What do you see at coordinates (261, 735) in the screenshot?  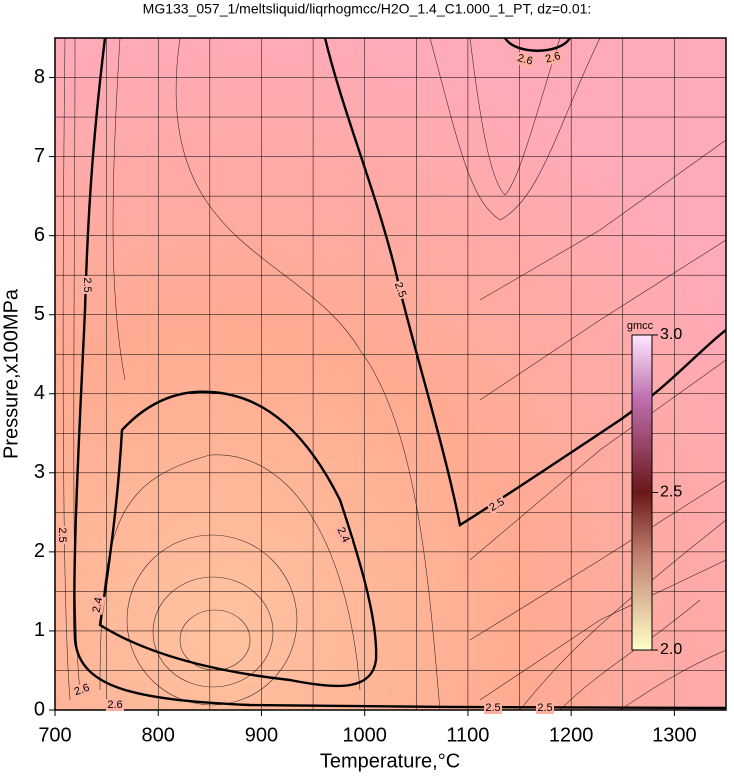 I see `x-tick-label: 900` at bounding box center [261, 735].